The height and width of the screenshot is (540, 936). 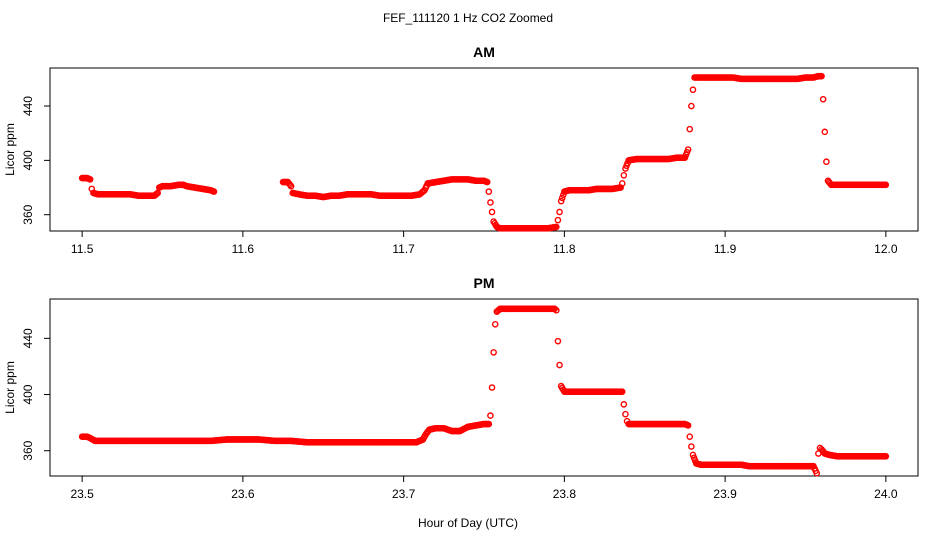 What do you see at coordinates (725, 249) in the screenshot?
I see `x-tick-label: 11.9` at bounding box center [725, 249].